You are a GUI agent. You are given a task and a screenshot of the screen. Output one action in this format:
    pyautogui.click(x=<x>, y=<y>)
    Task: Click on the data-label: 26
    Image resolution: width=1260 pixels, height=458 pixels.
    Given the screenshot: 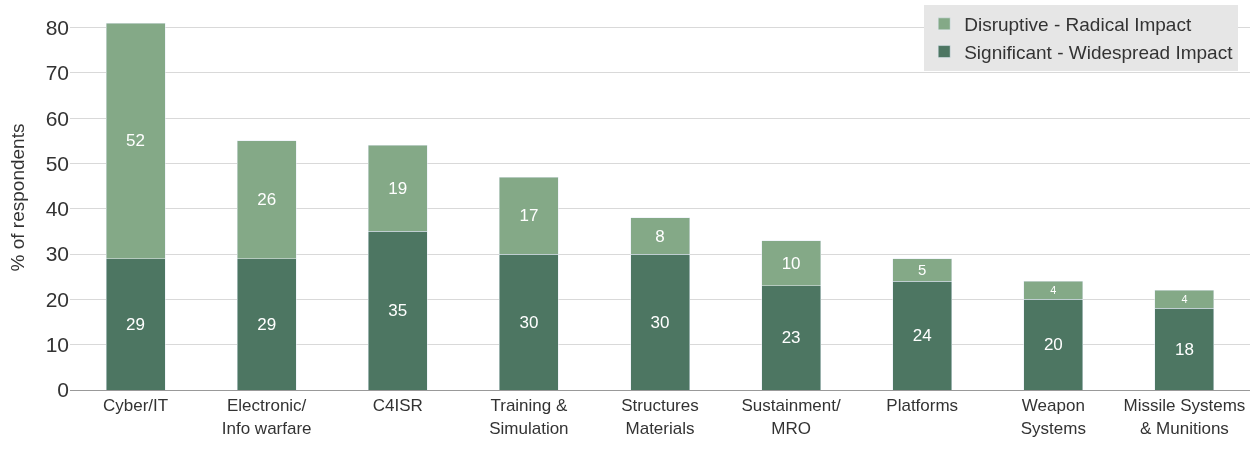 What is the action you would take?
    pyautogui.click(x=267, y=200)
    